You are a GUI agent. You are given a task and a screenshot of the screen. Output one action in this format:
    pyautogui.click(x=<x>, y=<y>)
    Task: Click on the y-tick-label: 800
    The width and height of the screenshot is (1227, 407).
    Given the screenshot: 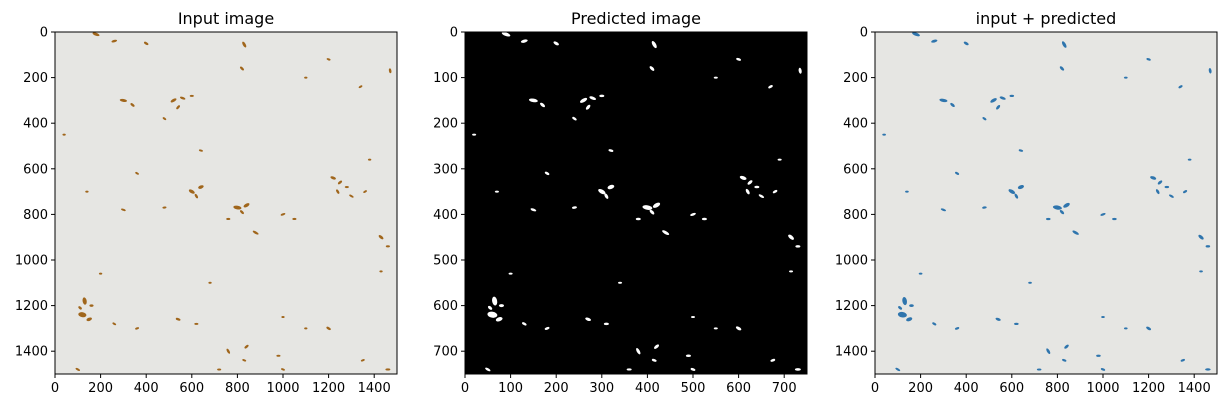 What is the action you would take?
    pyautogui.click(x=855, y=215)
    